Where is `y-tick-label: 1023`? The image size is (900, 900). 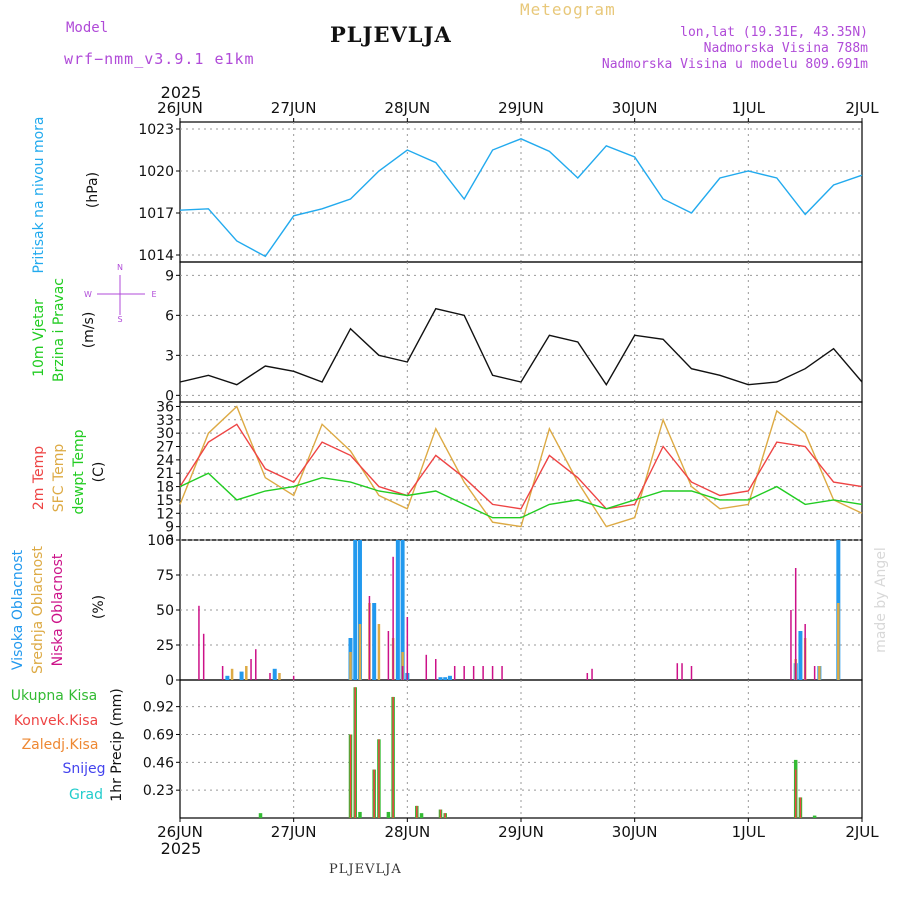
y-tick-label: 1023 is located at coordinates (156, 130).